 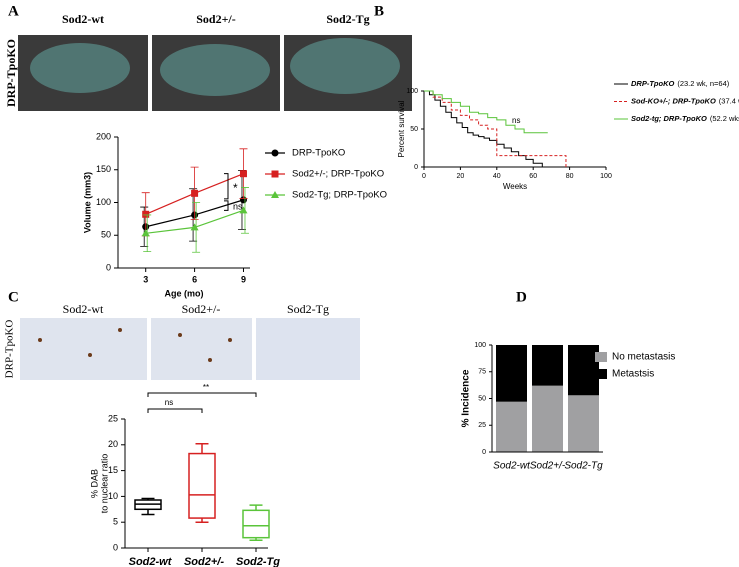 I want to click on legend-label: Sod2+/-; DRP-TpoKO, so click(x=338, y=174).